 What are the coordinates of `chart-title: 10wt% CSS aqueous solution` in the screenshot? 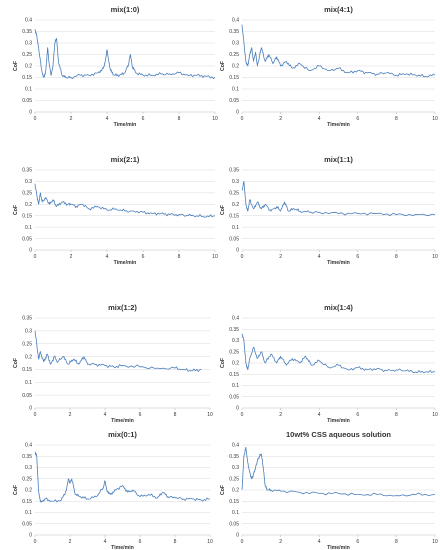 It's located at (338, 434).